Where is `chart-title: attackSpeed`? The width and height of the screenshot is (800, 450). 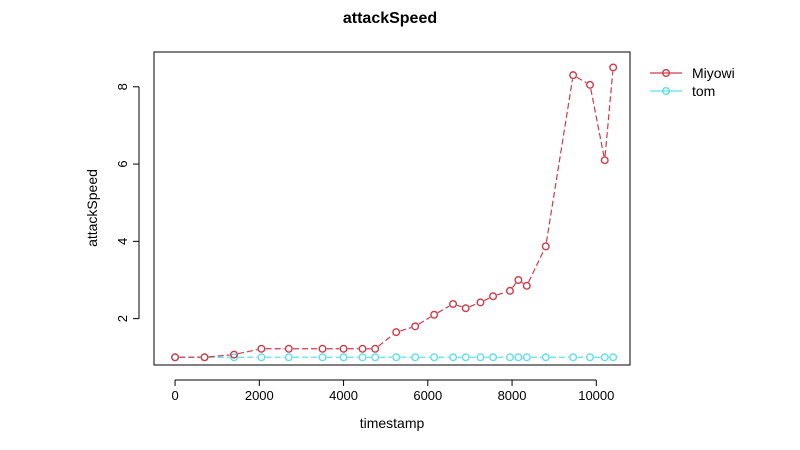
chart-title: attackSpeed is located at coordinates (390, 18).